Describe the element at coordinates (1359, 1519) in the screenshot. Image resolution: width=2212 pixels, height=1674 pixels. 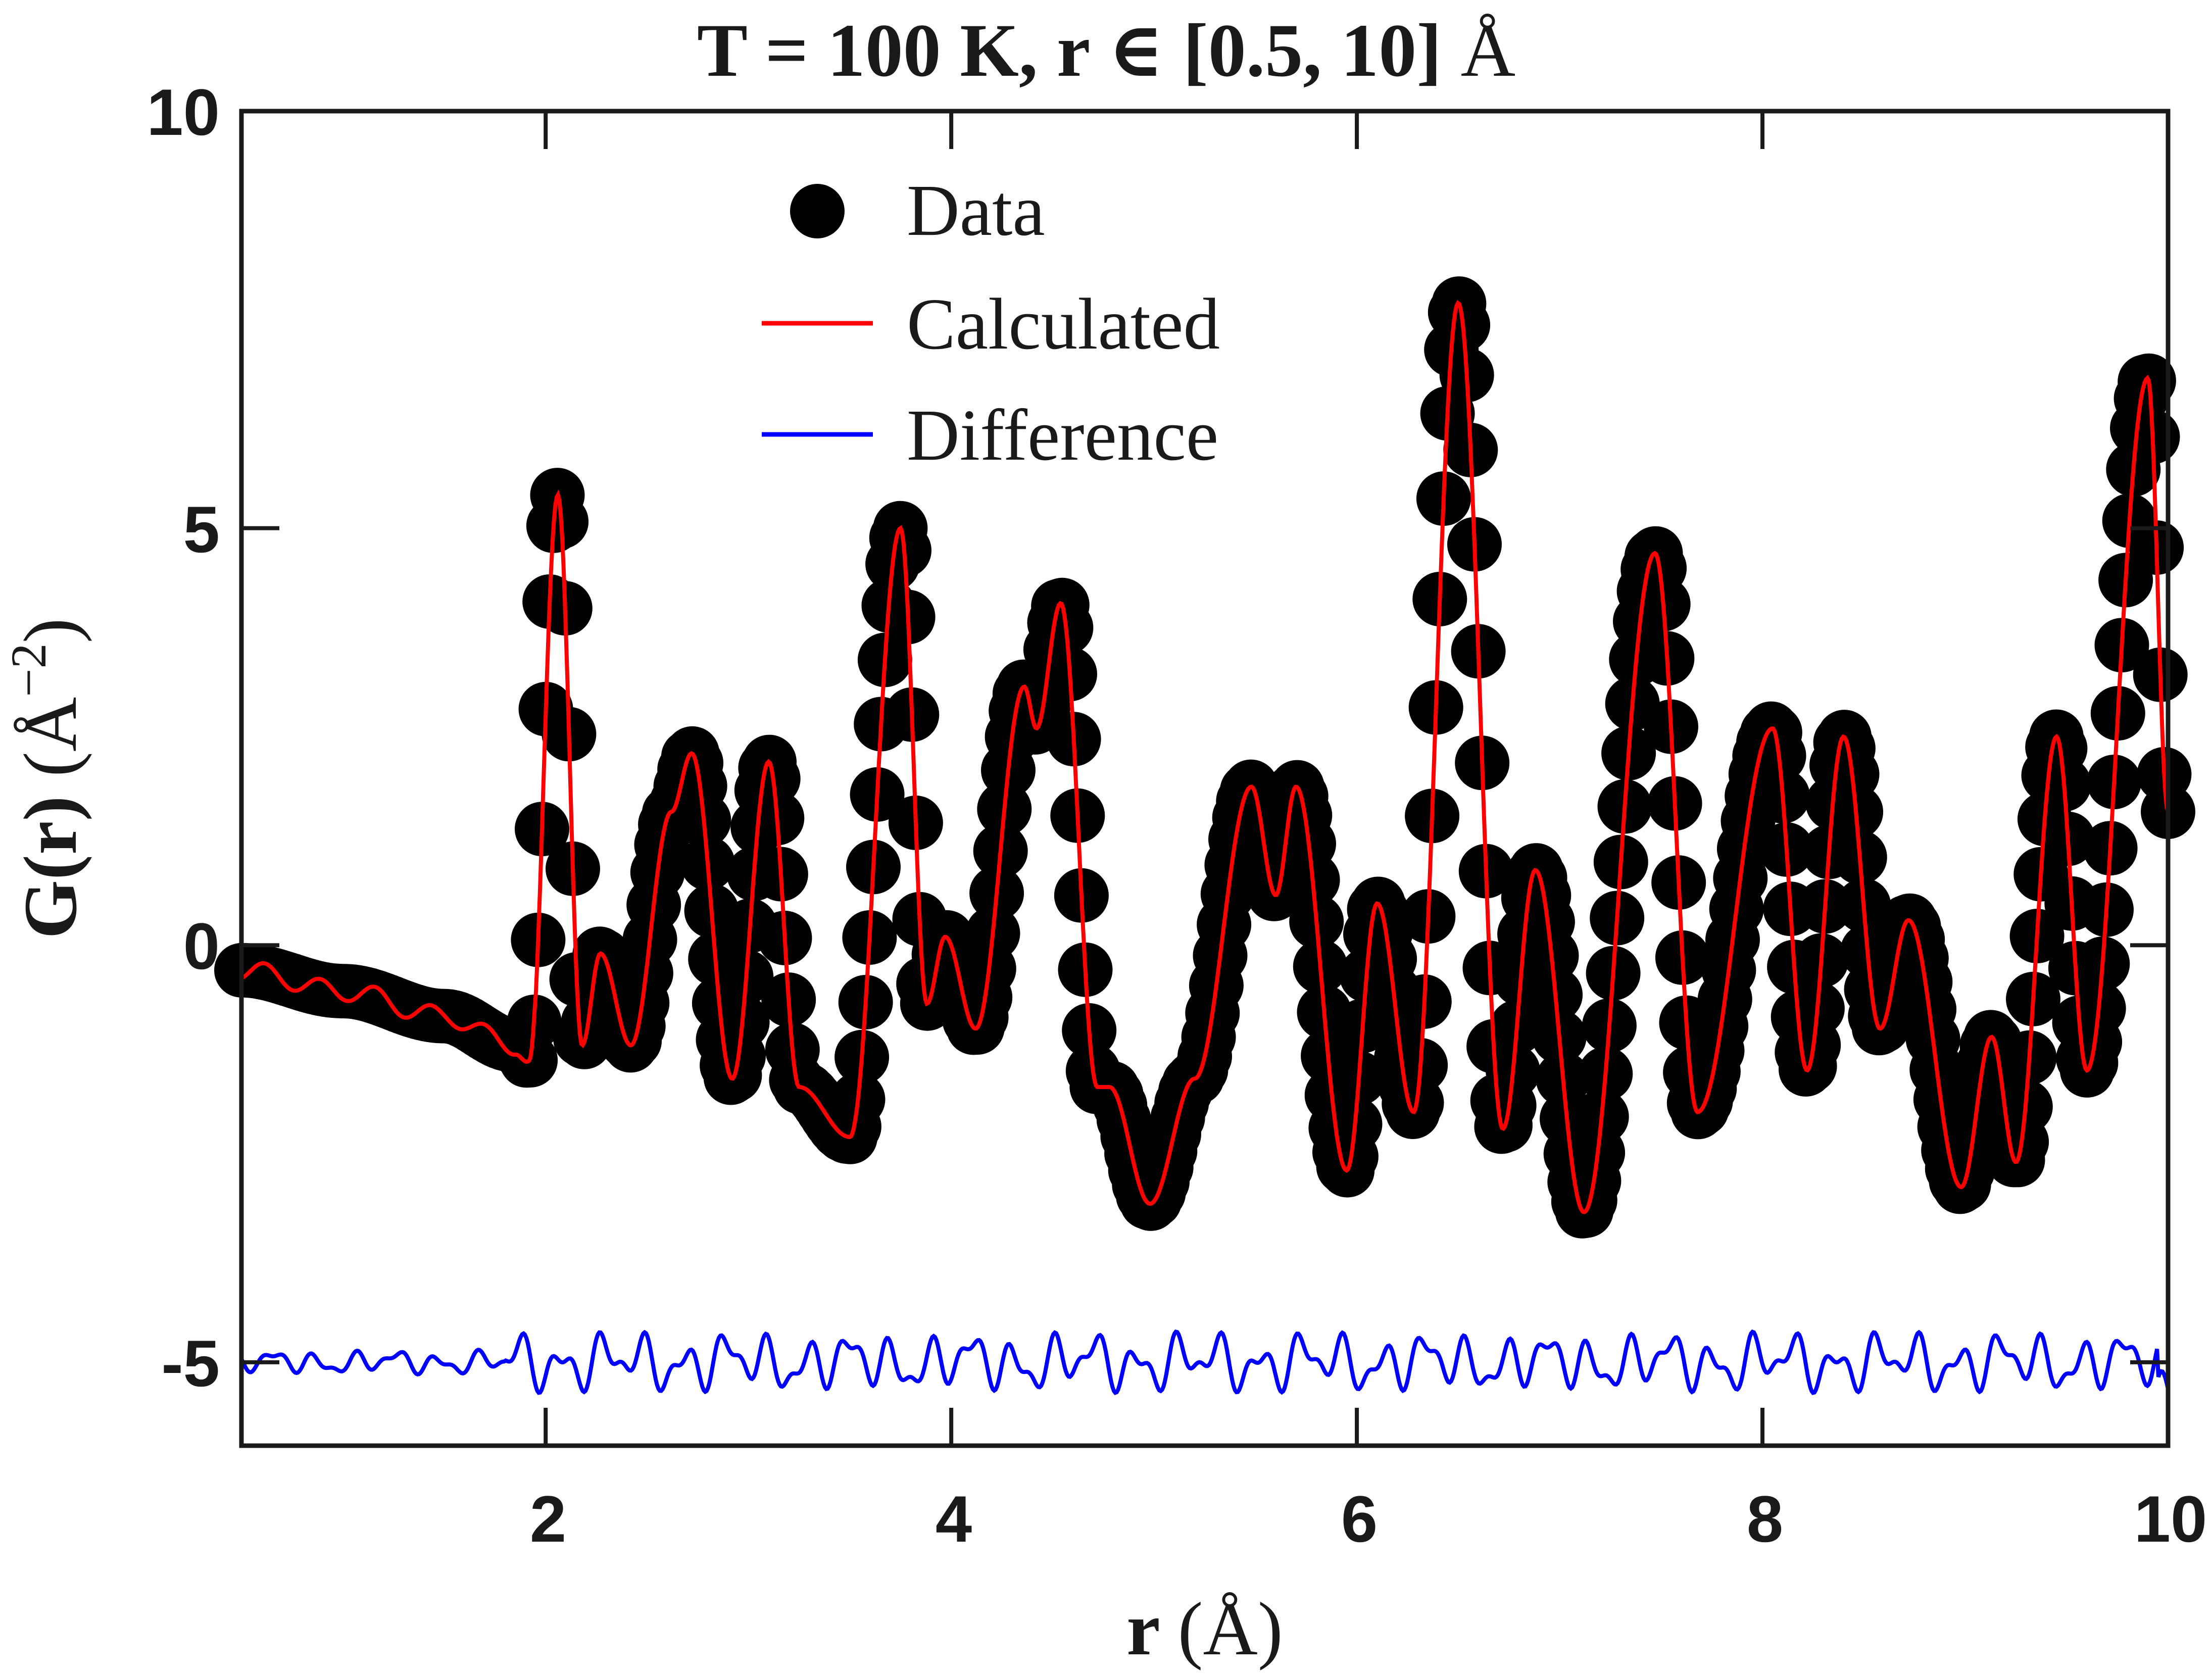
I see `x-tick-label: 6` at that location.